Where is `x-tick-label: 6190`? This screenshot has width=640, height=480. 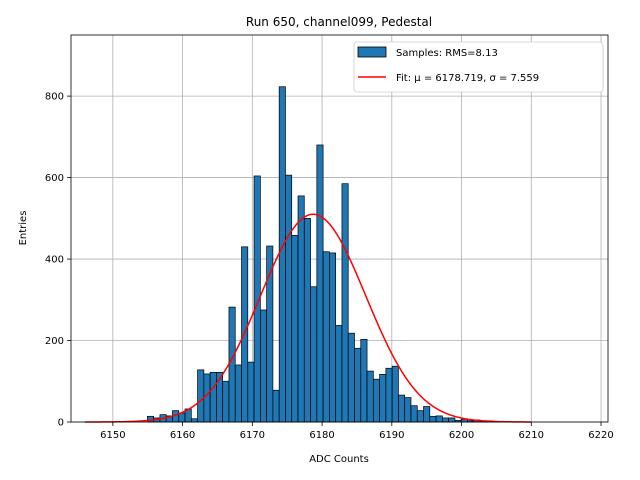
x-tick-label: 6190 is located at coordinates (391, 435).